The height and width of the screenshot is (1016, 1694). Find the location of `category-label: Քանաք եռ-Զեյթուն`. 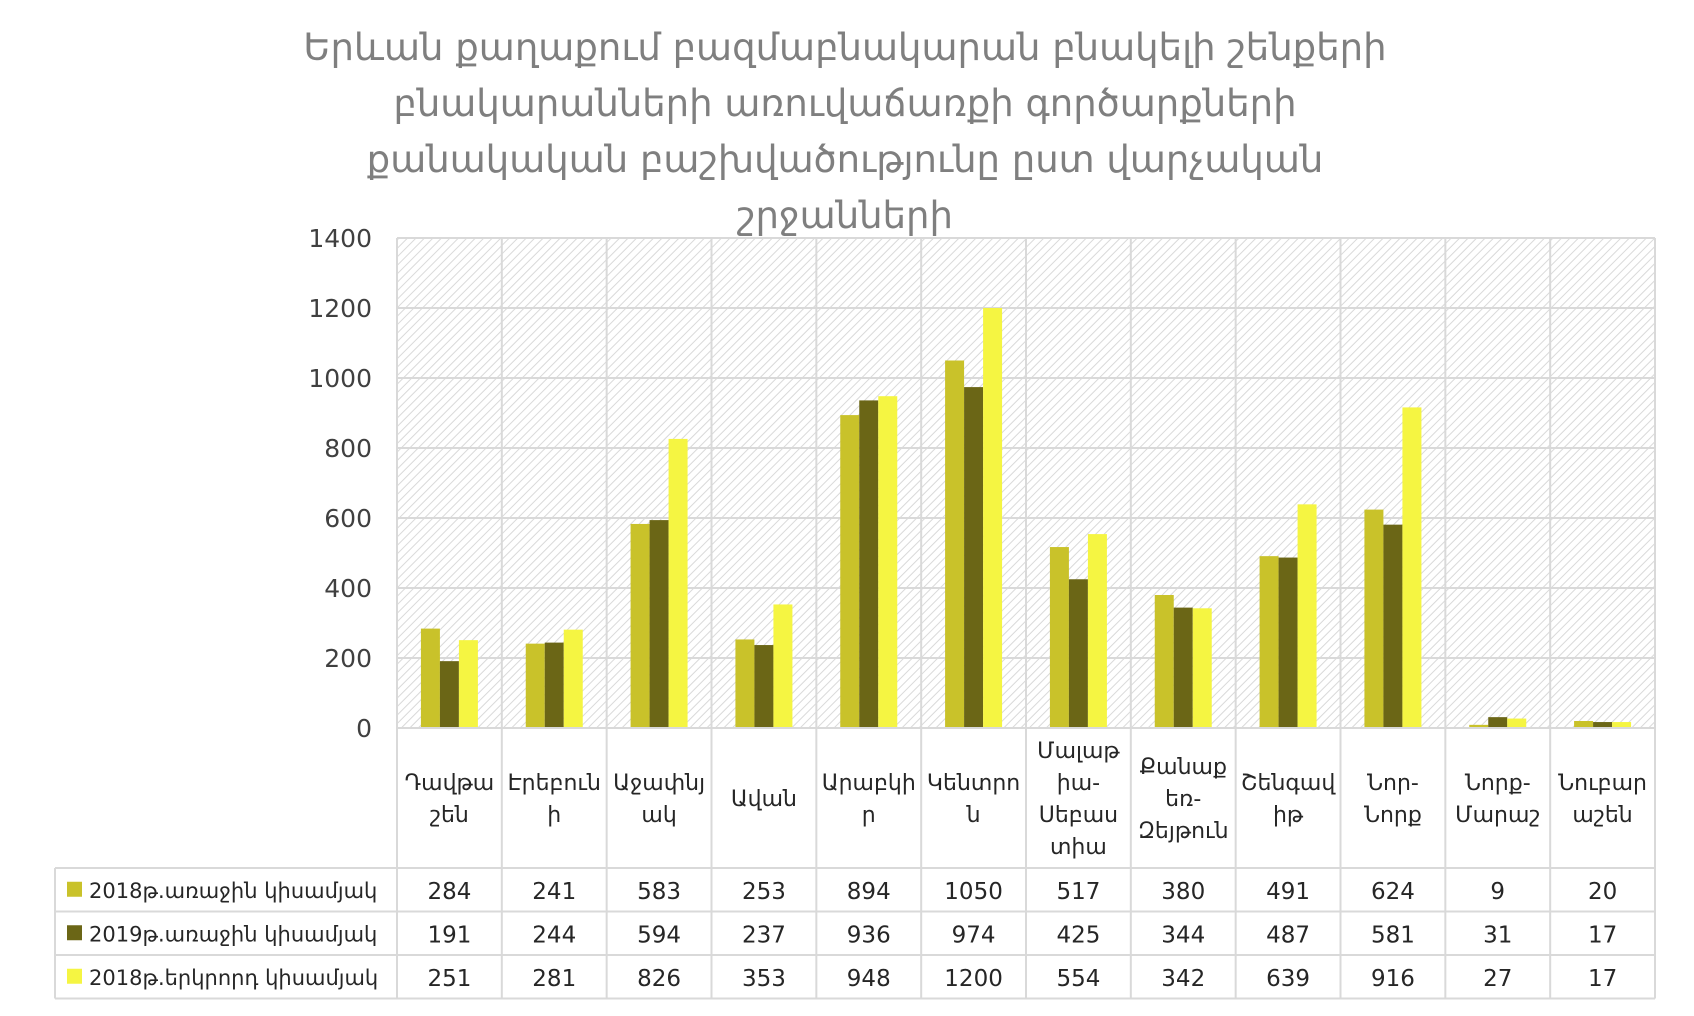

category-label: Քանաք եռ-Զեյթուն is located at coordinates (1183, 799).